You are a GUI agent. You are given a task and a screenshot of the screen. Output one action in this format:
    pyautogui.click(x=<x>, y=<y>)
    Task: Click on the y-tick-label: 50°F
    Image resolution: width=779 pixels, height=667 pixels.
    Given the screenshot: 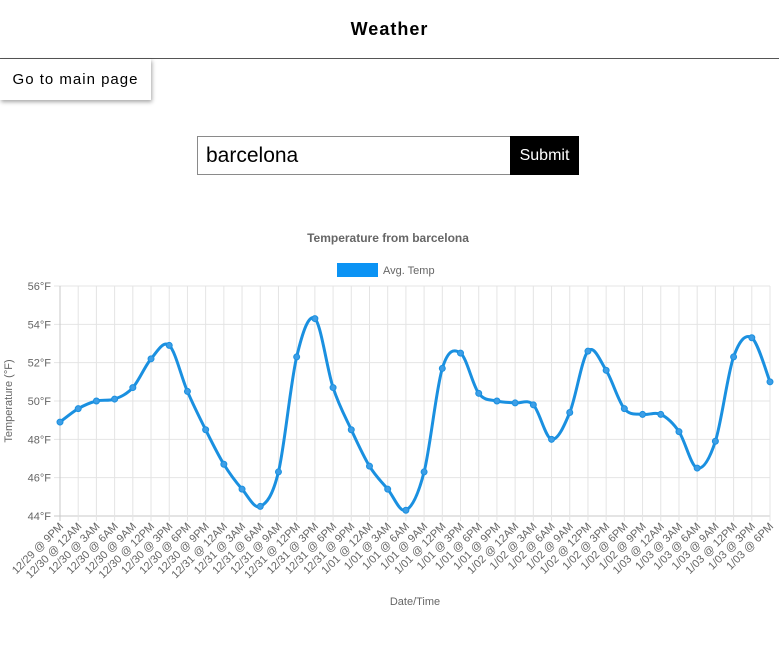 What is the action you would take?
    pyautogui.click(x=40, y=402)
    